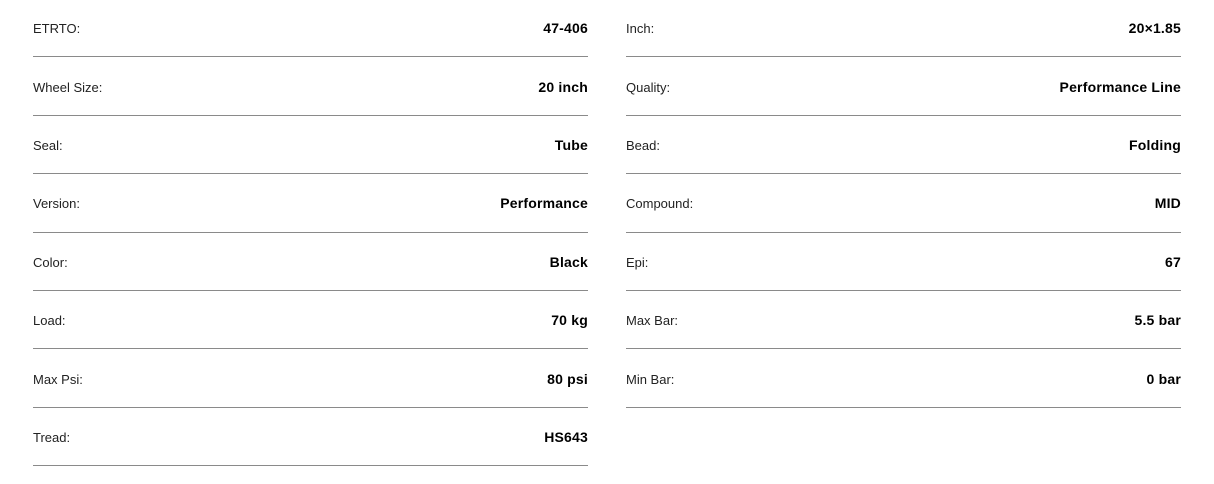  What do you see at coordinates (49, 321) in the screenshot?
I see `spec-label: Load:` at bounding box center [49, 321].